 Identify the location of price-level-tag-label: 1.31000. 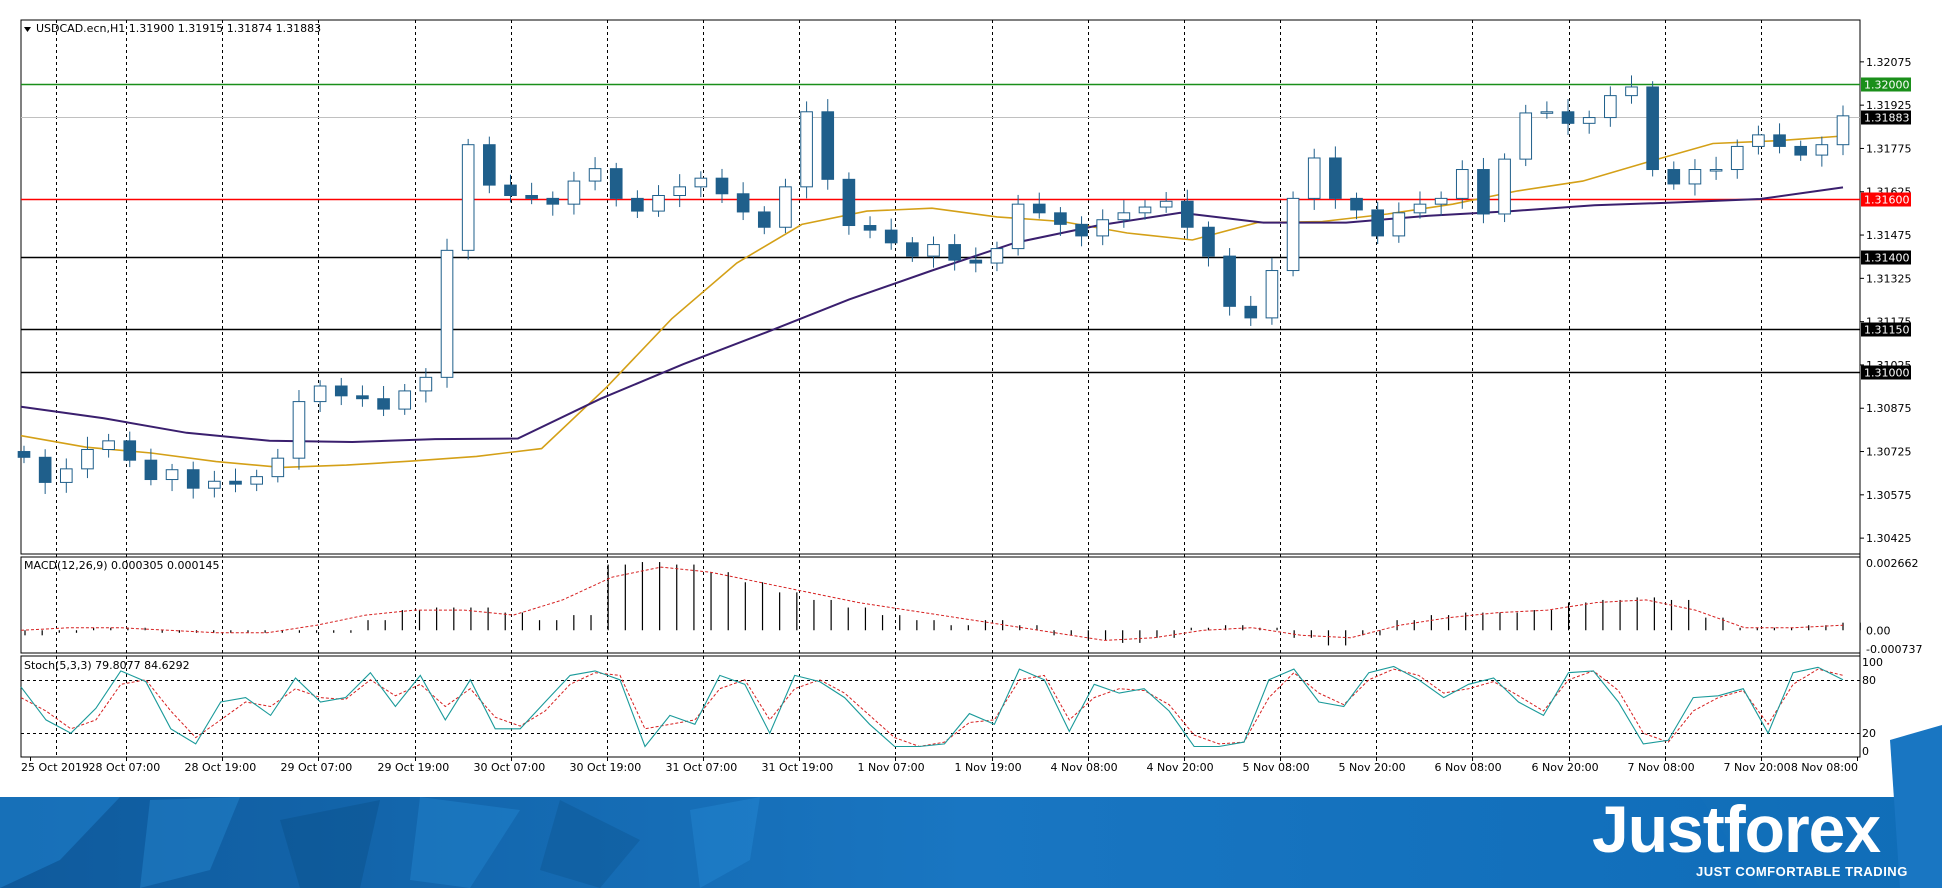
(1887, 373).